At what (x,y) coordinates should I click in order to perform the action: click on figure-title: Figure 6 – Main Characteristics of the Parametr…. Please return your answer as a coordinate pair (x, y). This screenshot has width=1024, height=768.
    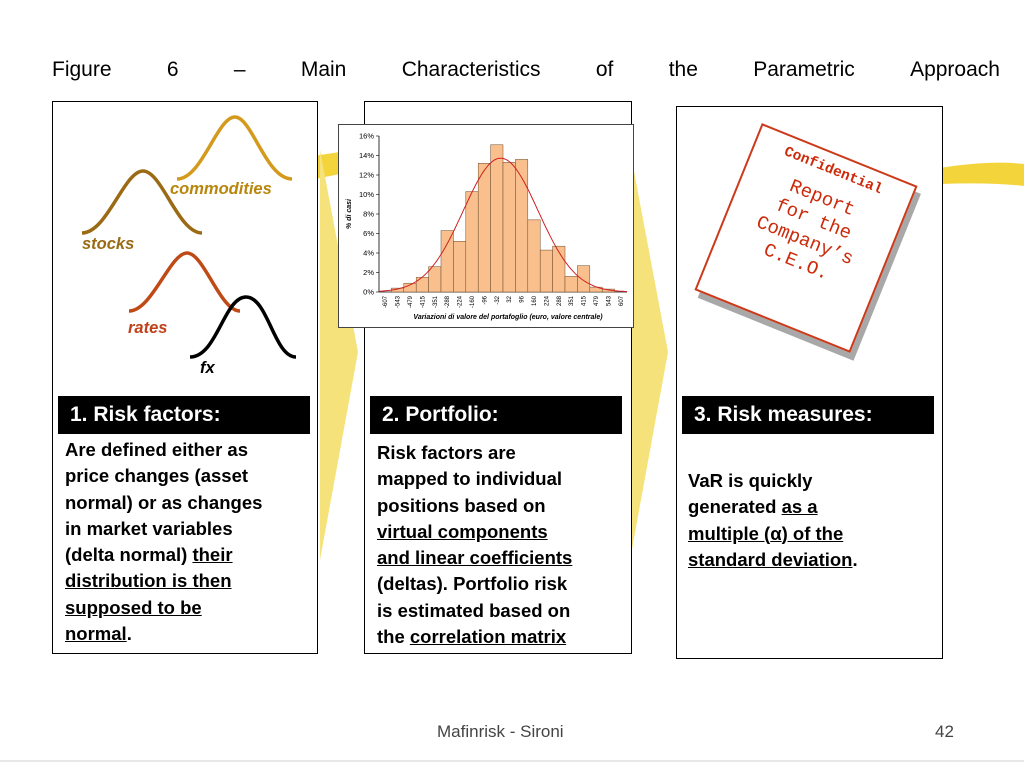
    Looking at the image, I should click on (526, 70).